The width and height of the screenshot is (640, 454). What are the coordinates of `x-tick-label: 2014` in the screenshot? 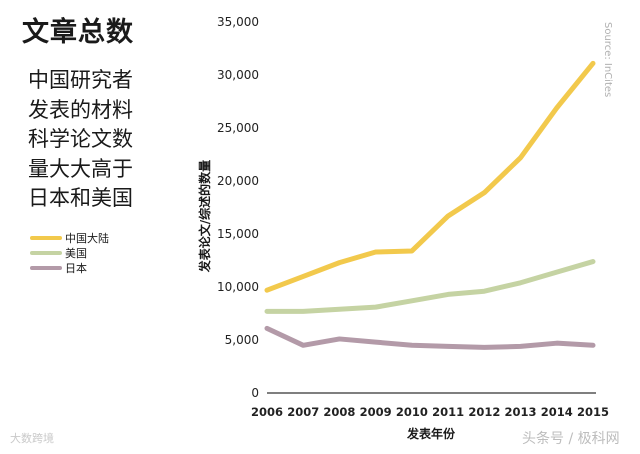 It's located at (557, 412).